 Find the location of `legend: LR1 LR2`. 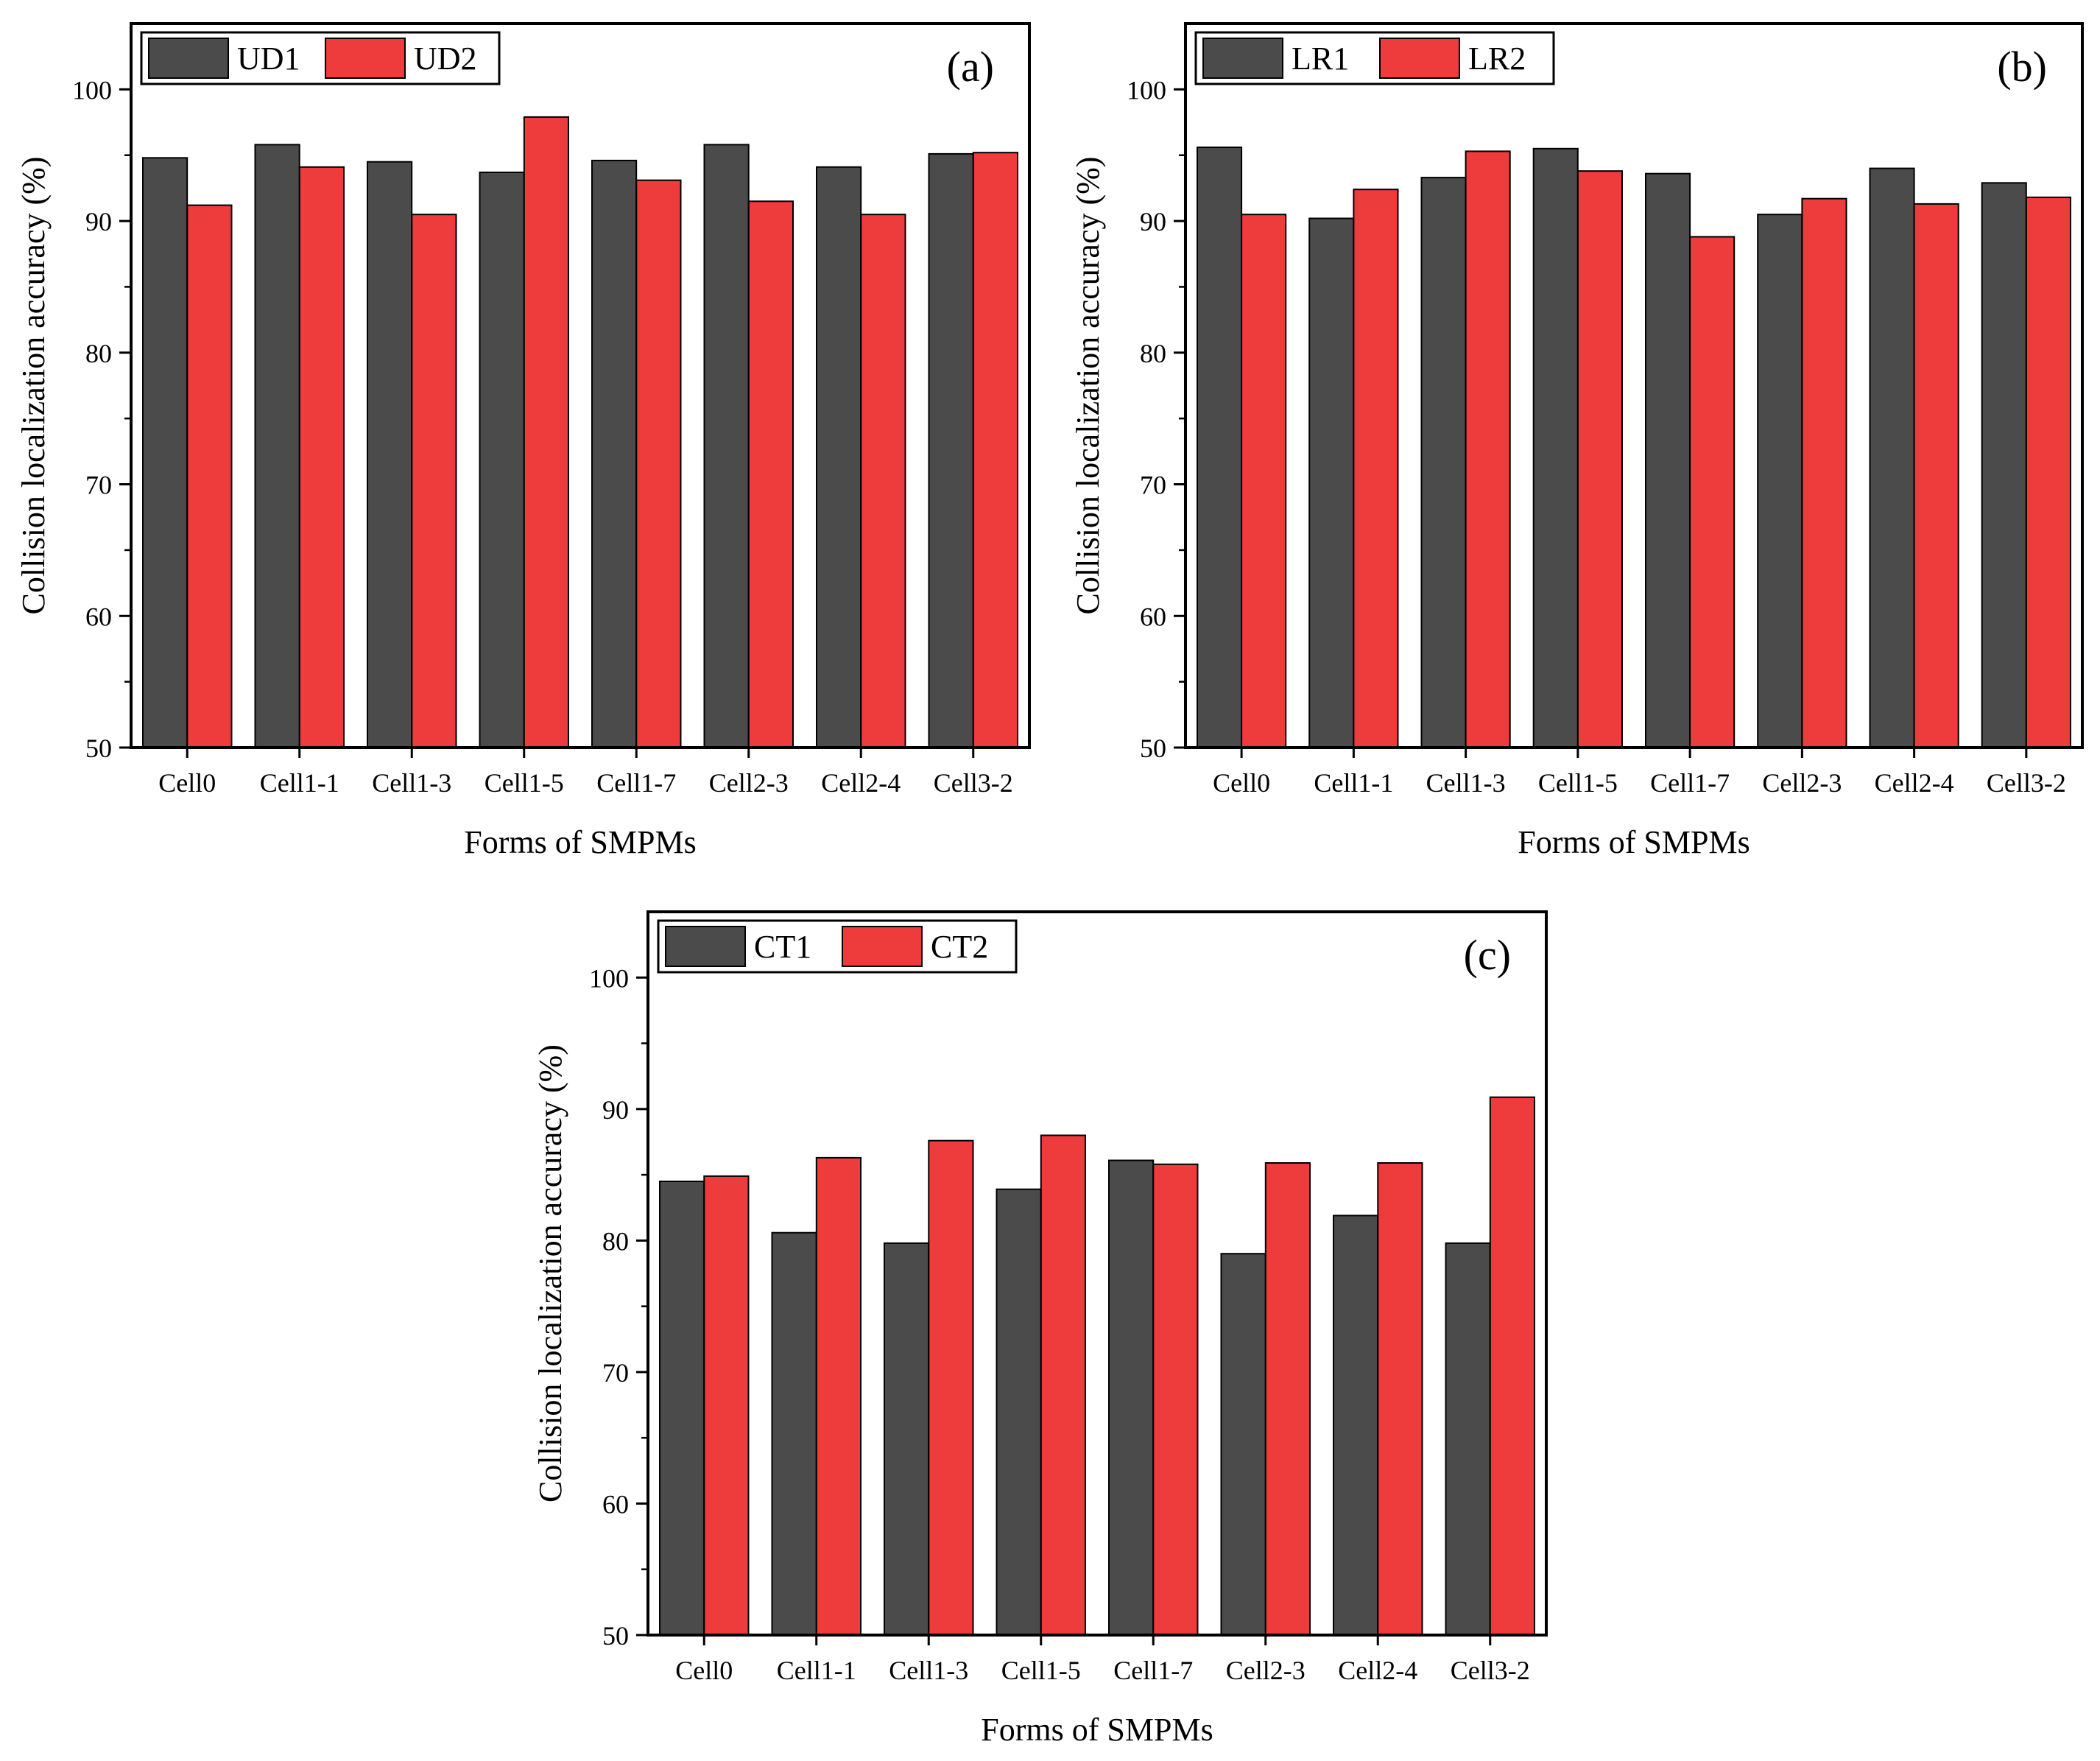

legend: LR1 LR2 is located at coordinates (1374, 58).